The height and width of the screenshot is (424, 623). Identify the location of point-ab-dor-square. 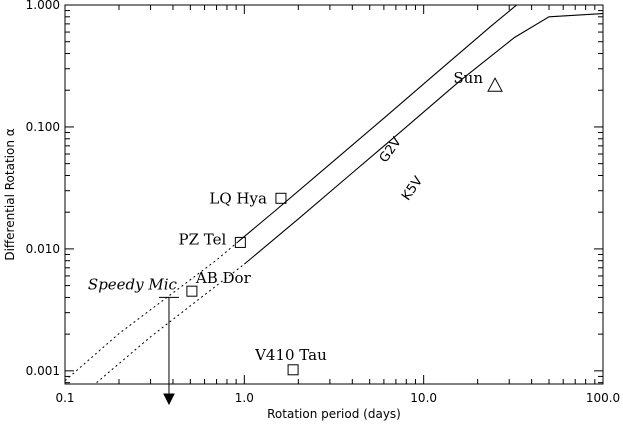
(192, 291).